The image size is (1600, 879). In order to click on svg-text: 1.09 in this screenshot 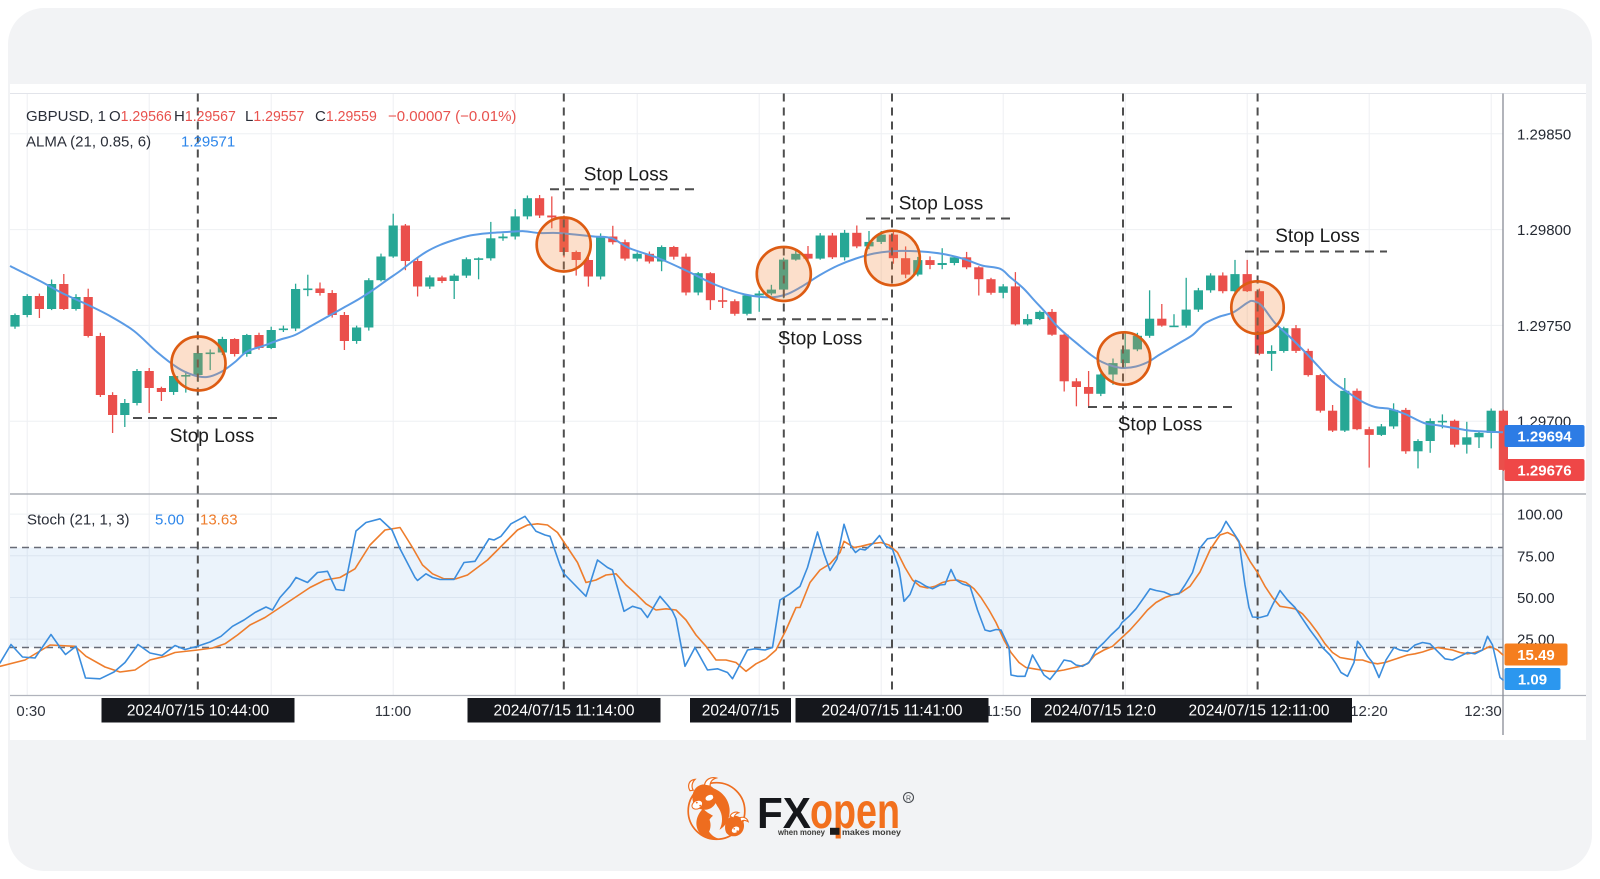, I will do `click(1532, 680)`.